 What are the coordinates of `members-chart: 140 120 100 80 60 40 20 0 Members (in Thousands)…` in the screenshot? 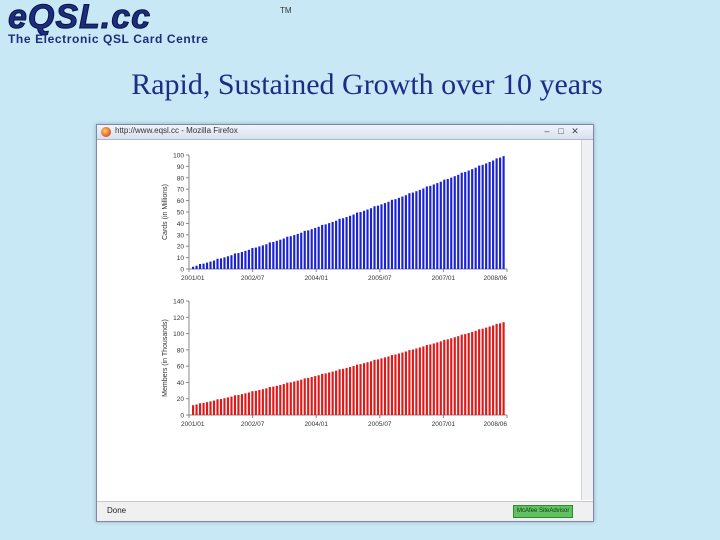 It's located at (335, 363).